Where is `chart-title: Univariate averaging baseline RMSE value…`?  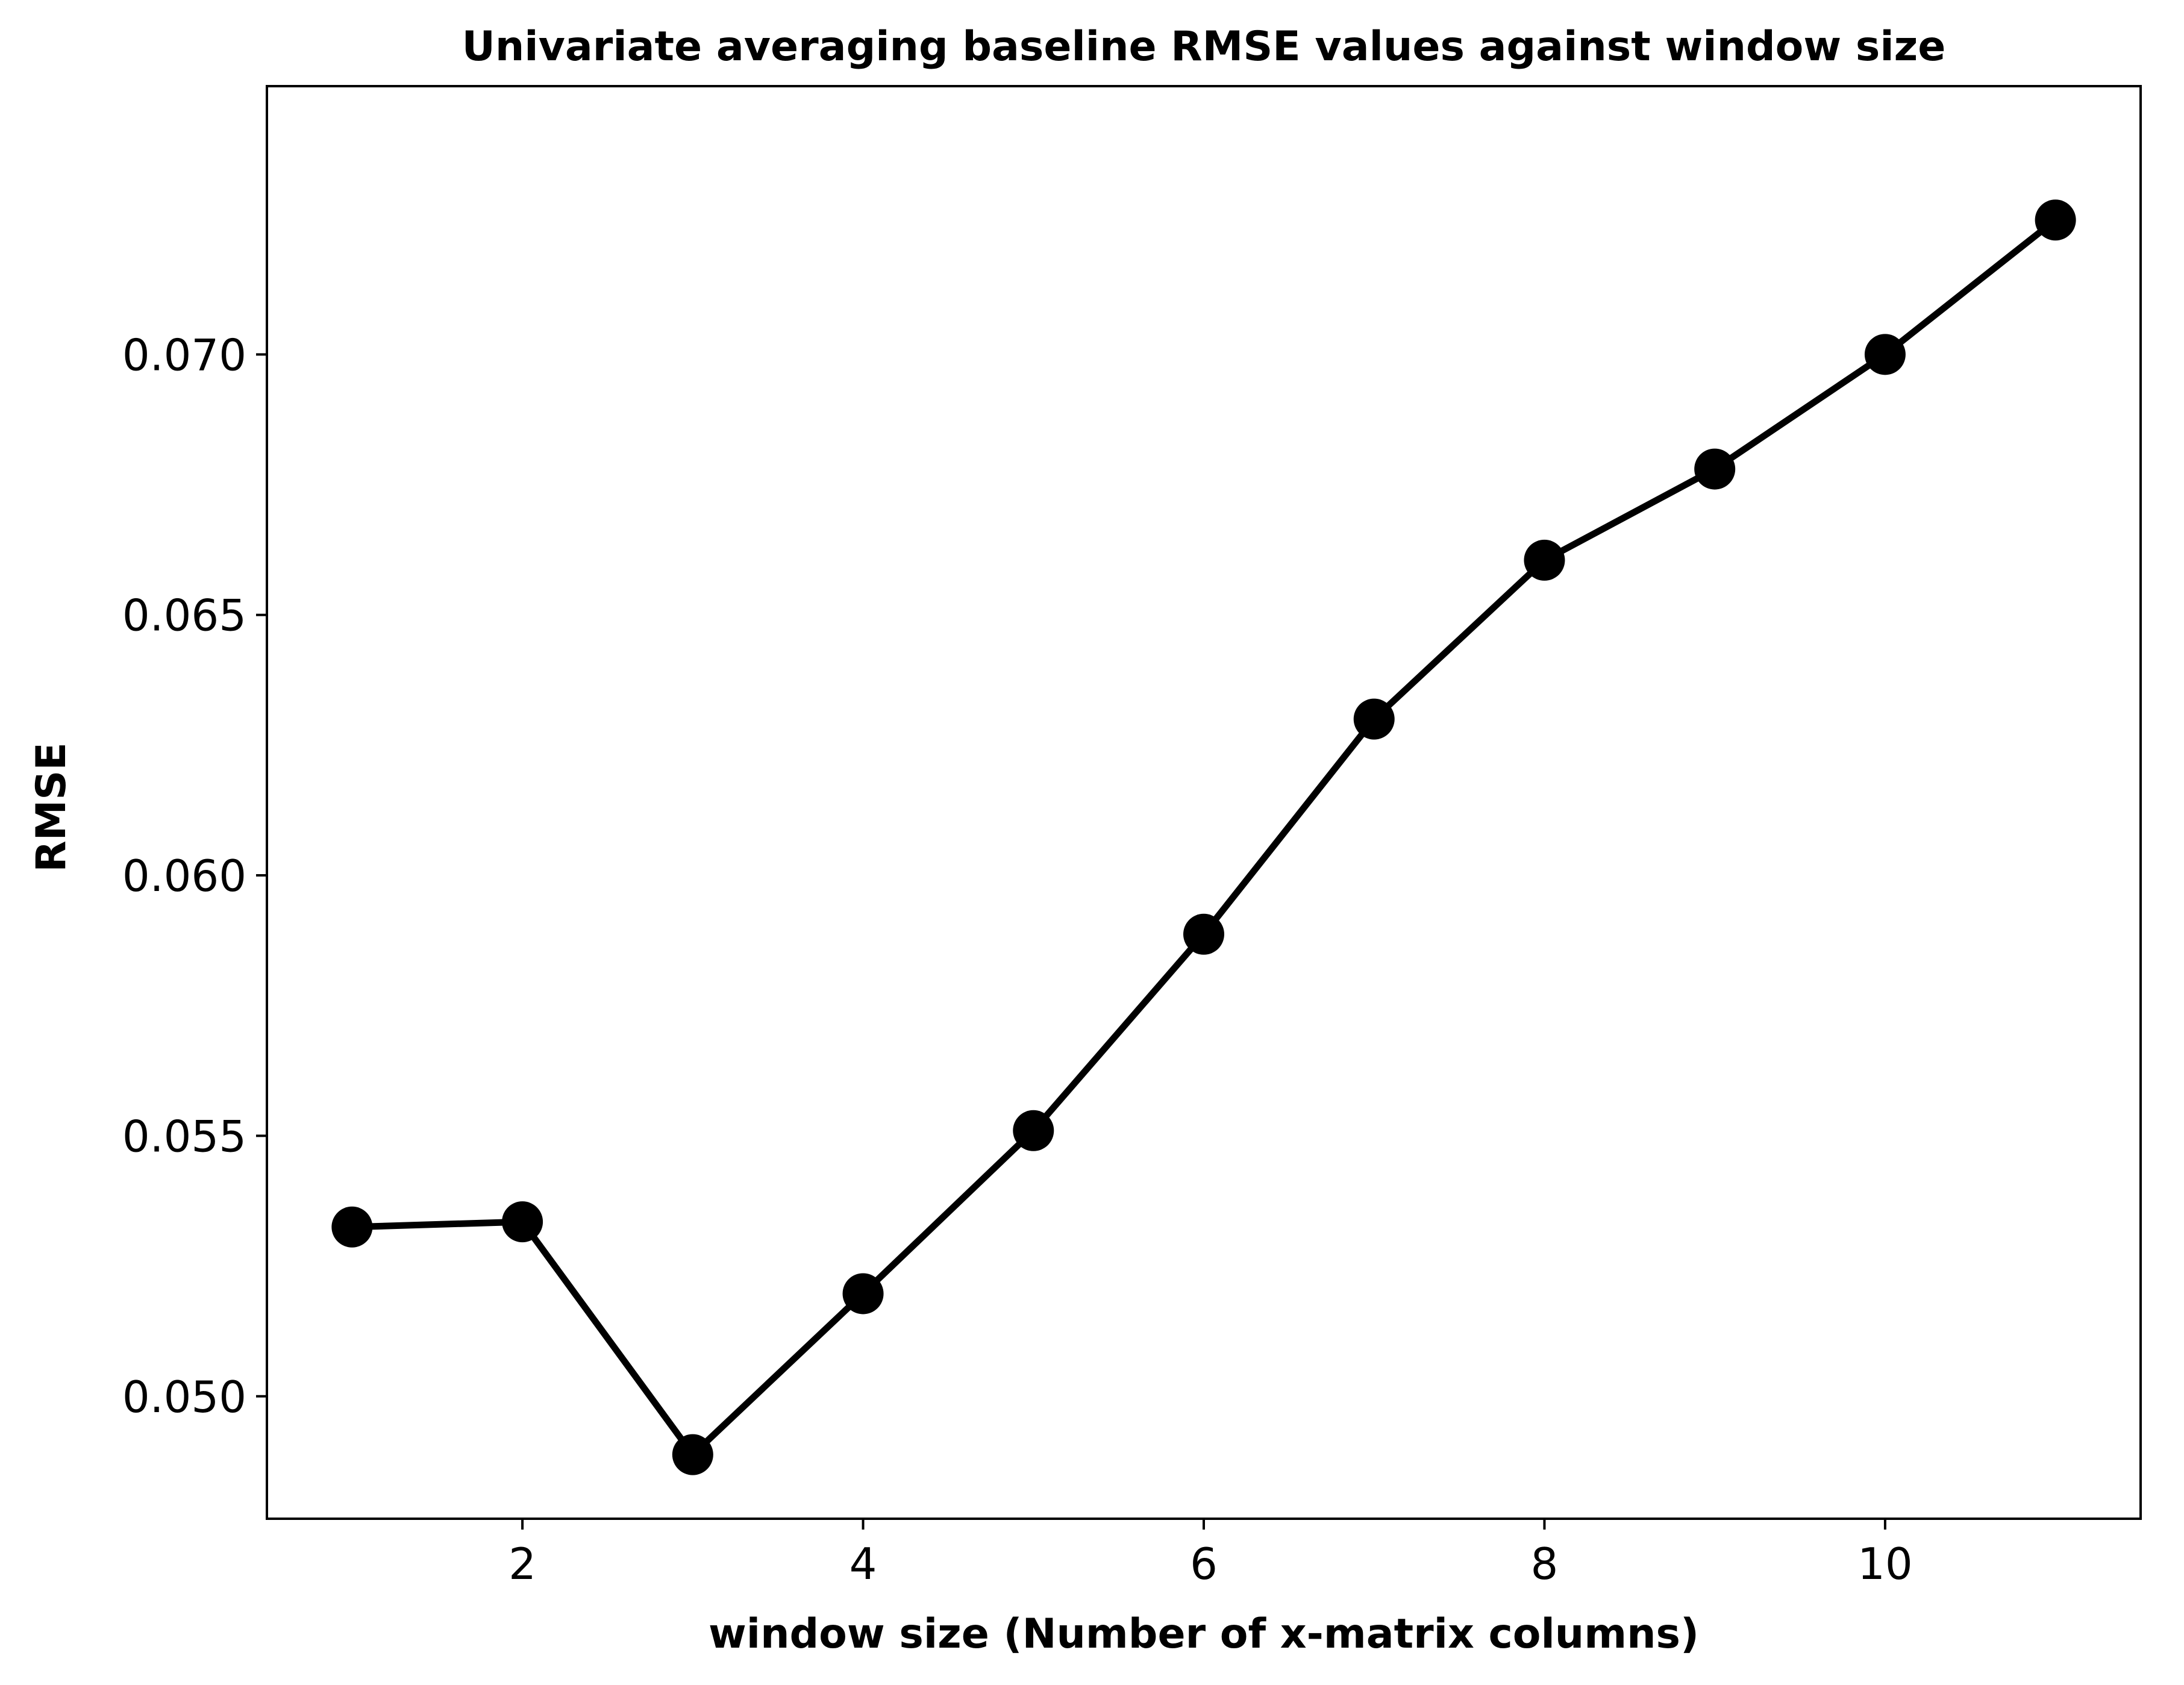
chart-title: Univariate averaging baseline RMSE value… is located at coordinates (1204, 46).